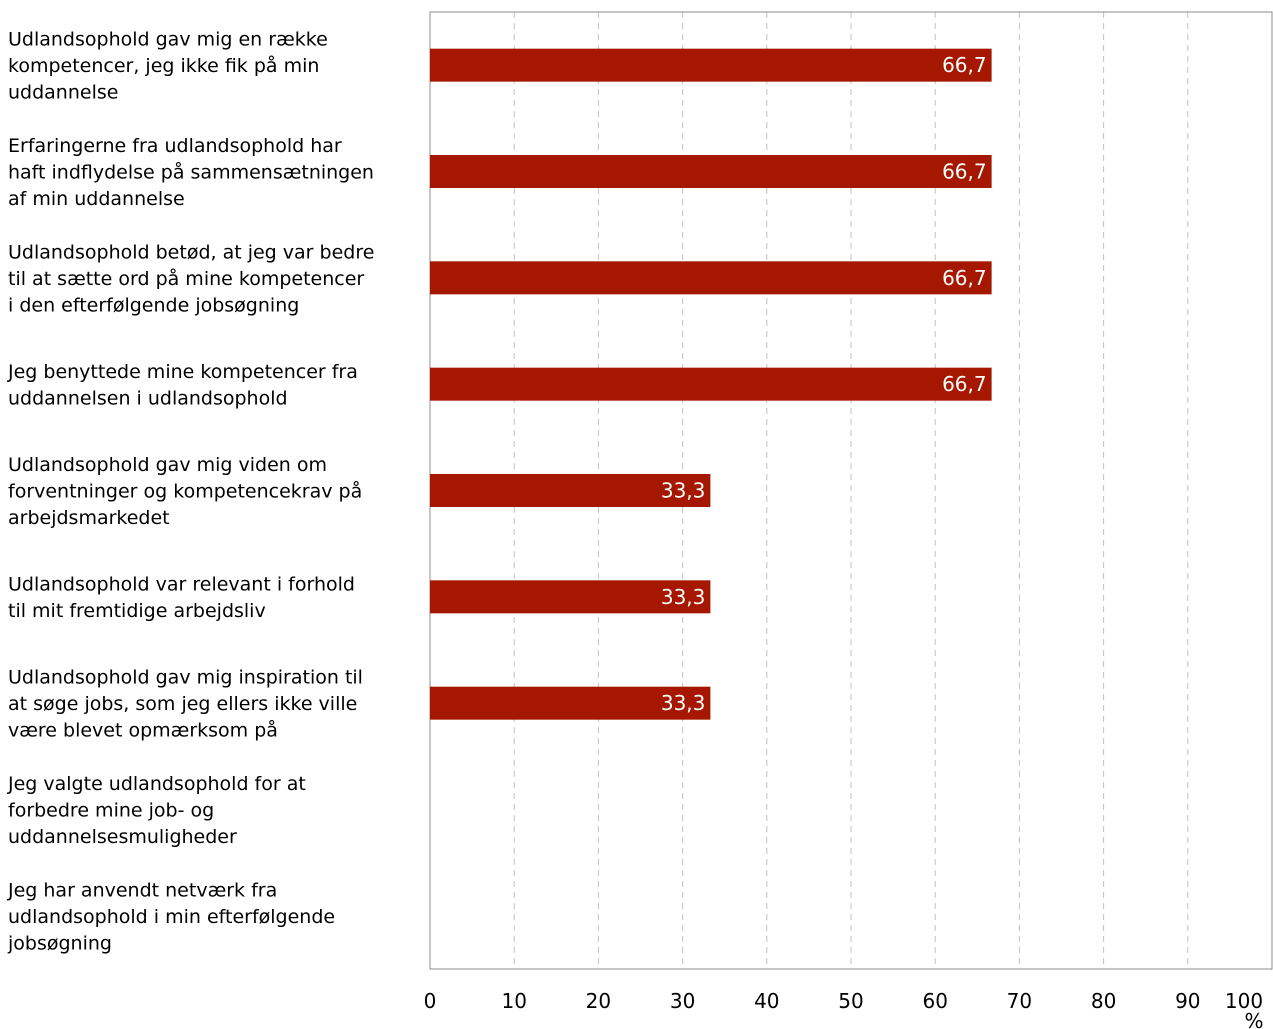  Describe the element at coordinates (430, 1001) in the screenshot. I see `x-tick-label: 0` at that location.